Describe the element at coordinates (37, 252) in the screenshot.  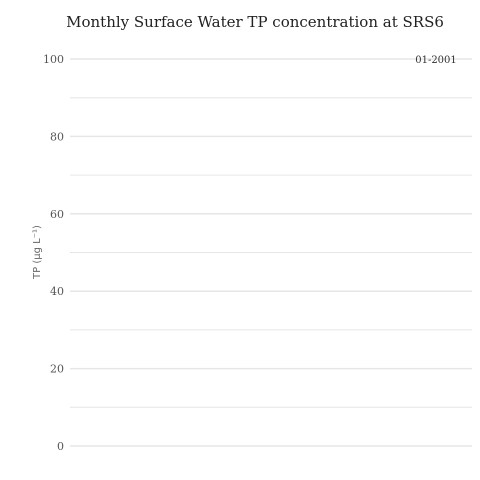
I see `y-axis-label: TP (μg L⁻¹)` at that location.